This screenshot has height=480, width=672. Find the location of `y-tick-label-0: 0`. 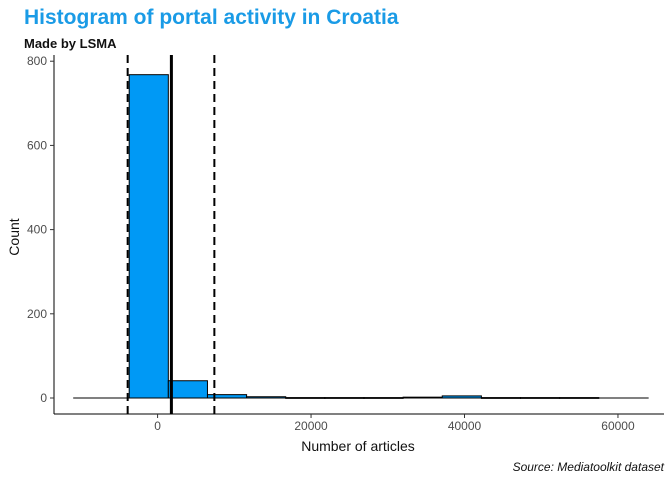

y-tick-label-0: 0 is located at coordinates (43, 398).